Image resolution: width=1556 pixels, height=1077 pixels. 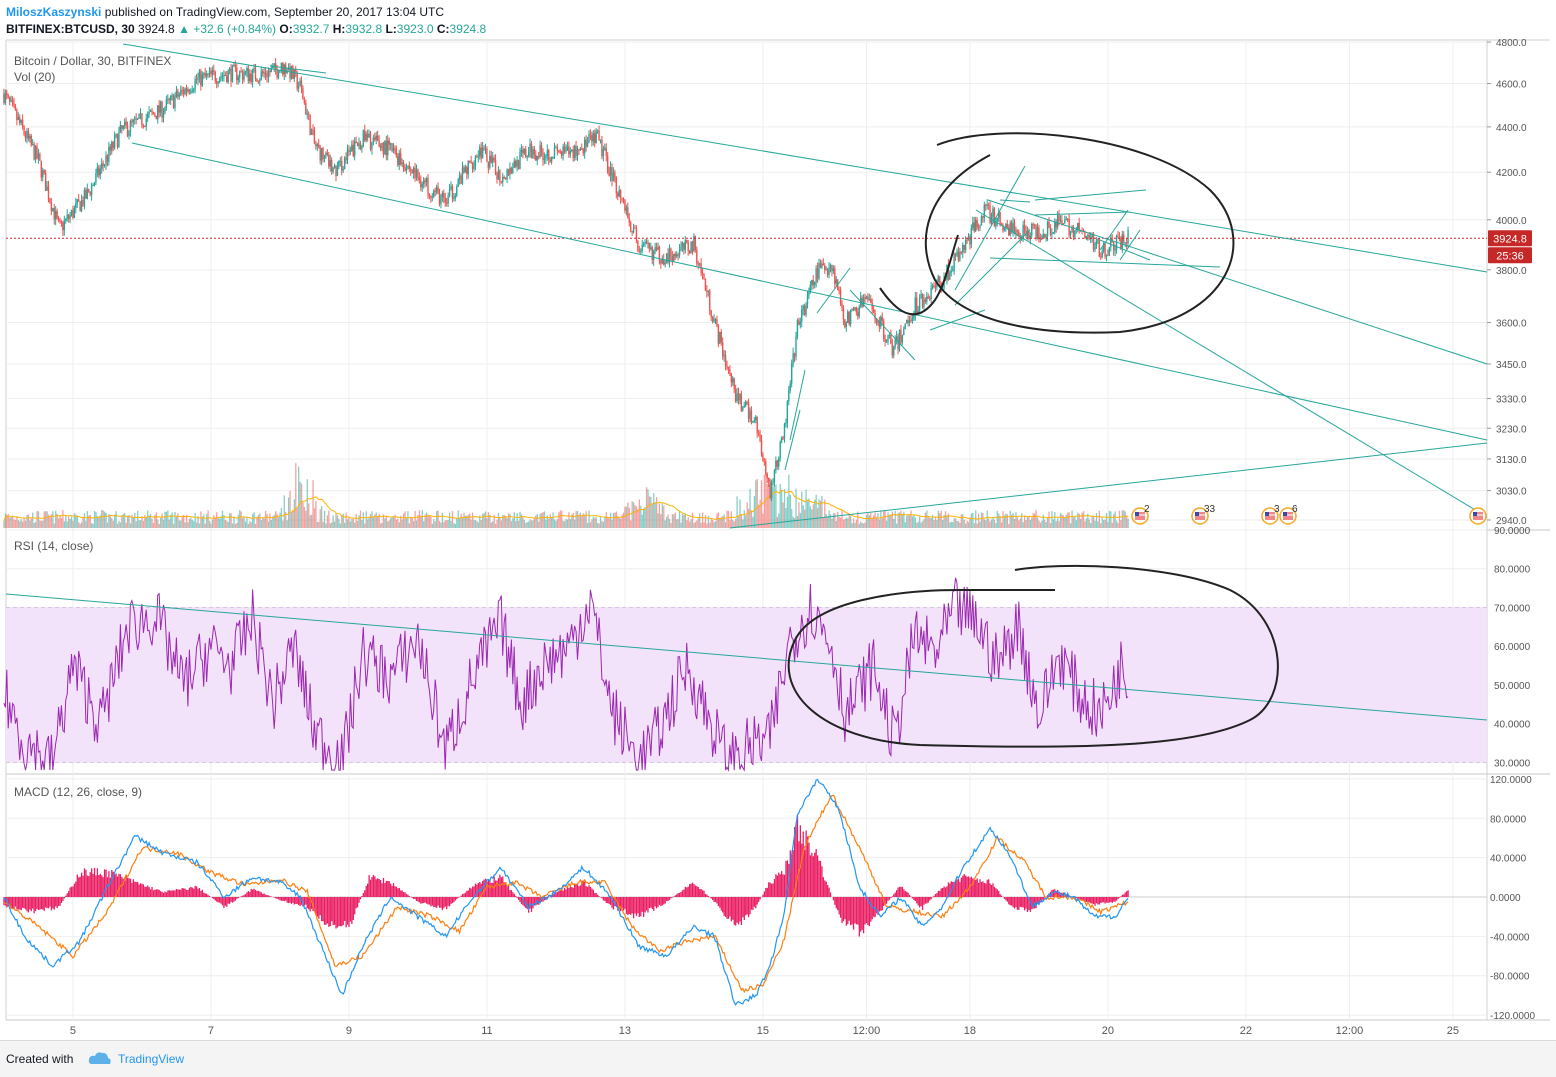 I want to click on price-axis-label: 3230.0, so click(x=1511, y=429).